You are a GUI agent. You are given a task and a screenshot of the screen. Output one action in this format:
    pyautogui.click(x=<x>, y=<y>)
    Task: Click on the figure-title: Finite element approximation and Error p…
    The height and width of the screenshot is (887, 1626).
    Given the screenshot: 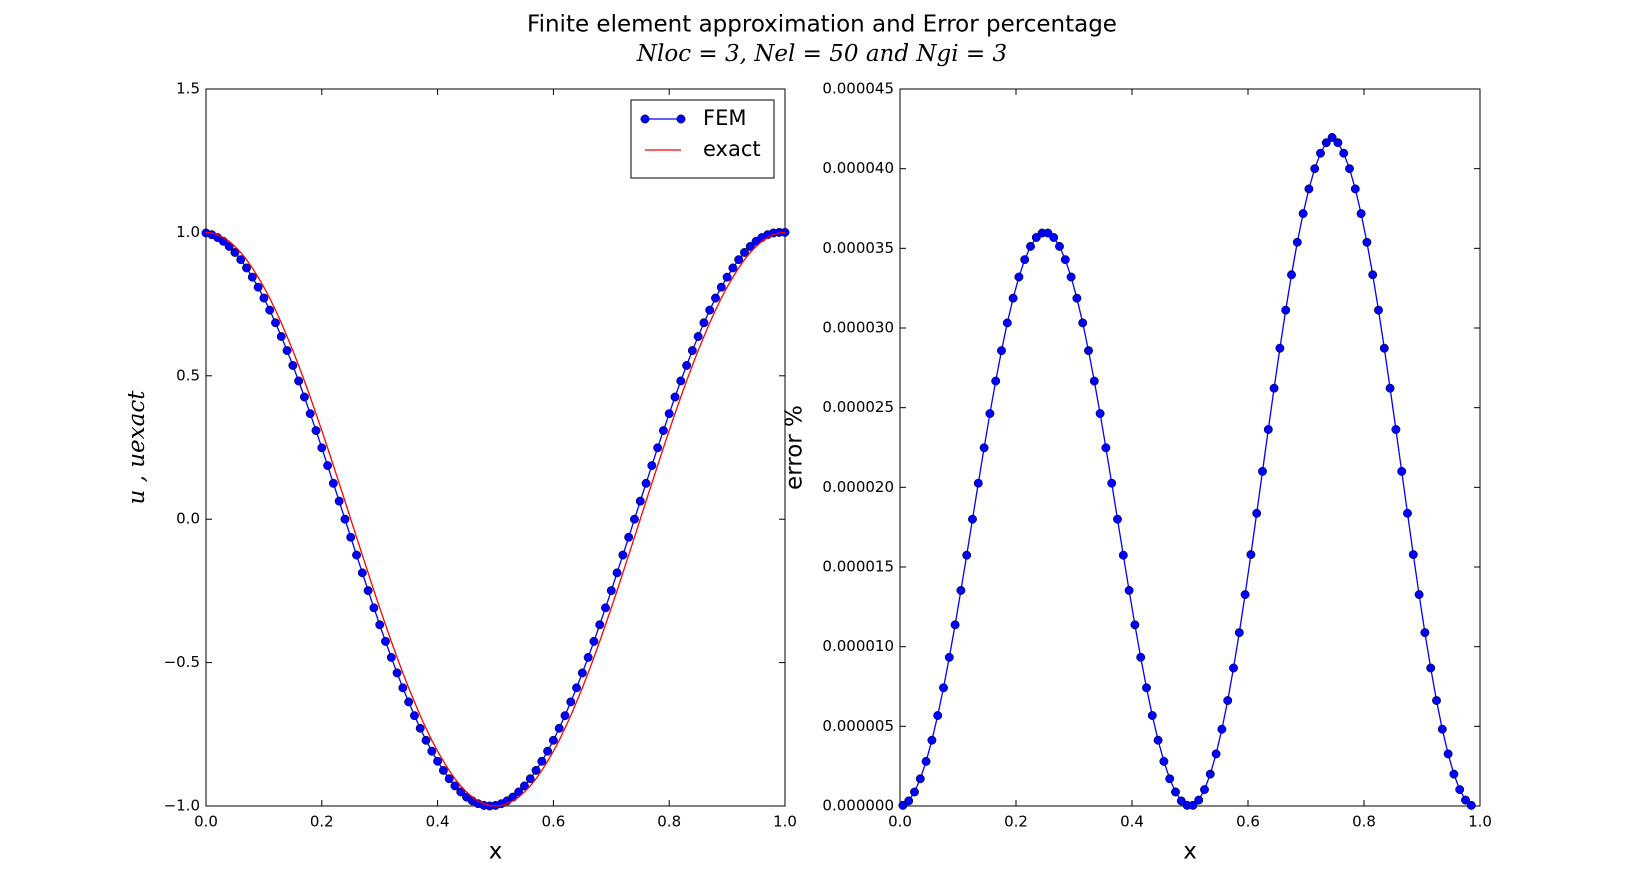 What is the action you would take?
    pyautogui.click(x=822, y=25)
    